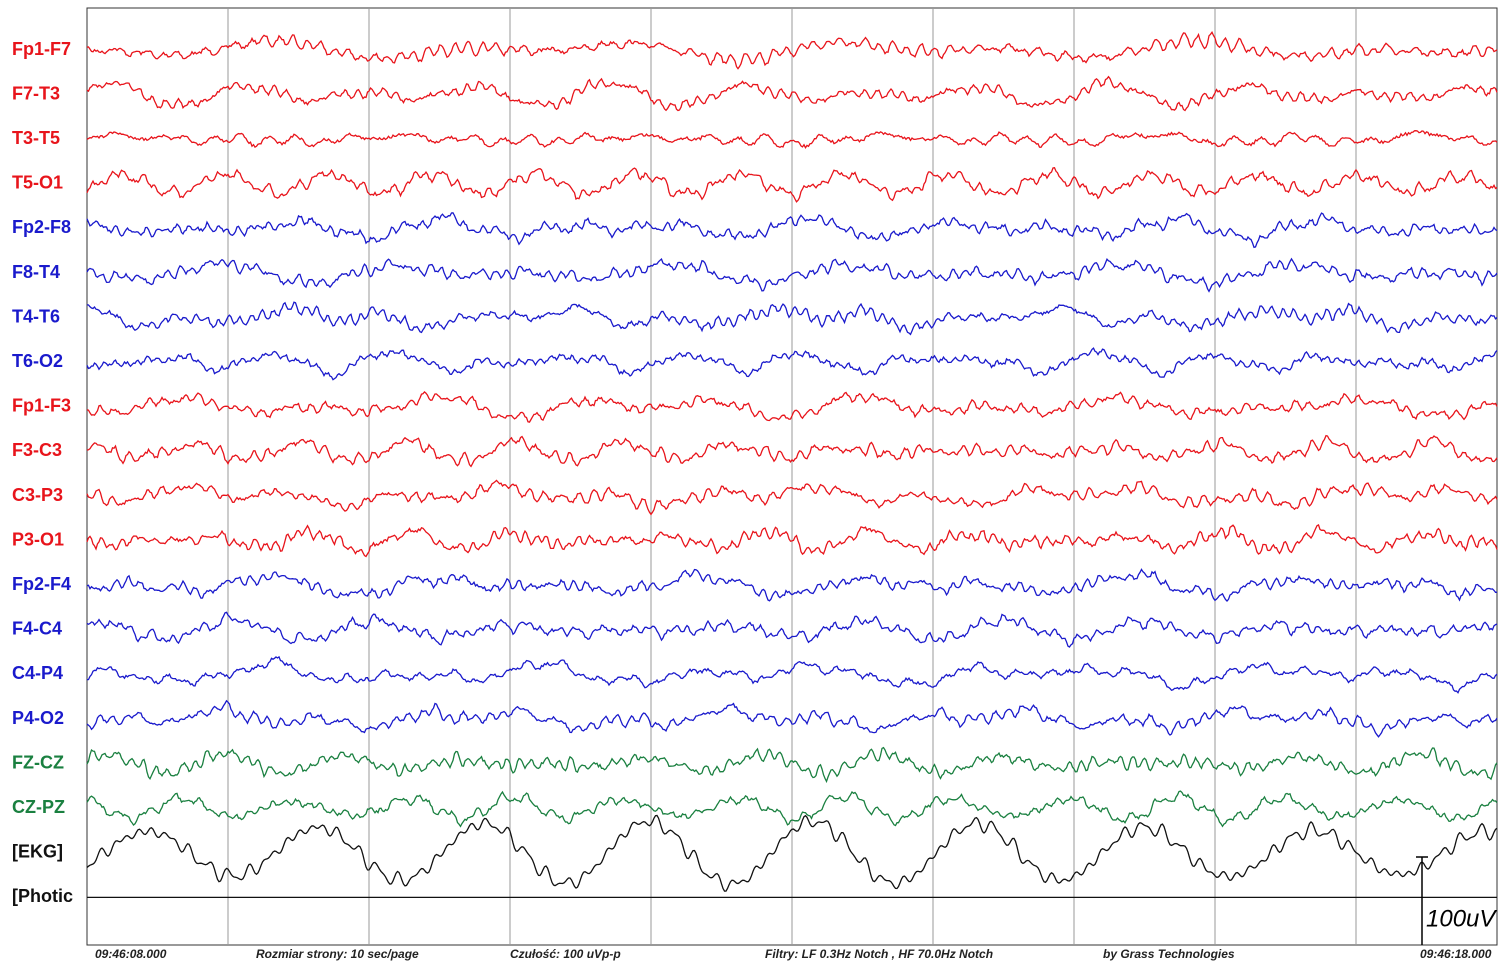  What do you see at coordinates (38, 807) in the screenshot?
I see `channel-label: CZ-PZ` at bounding box center [38, 807].